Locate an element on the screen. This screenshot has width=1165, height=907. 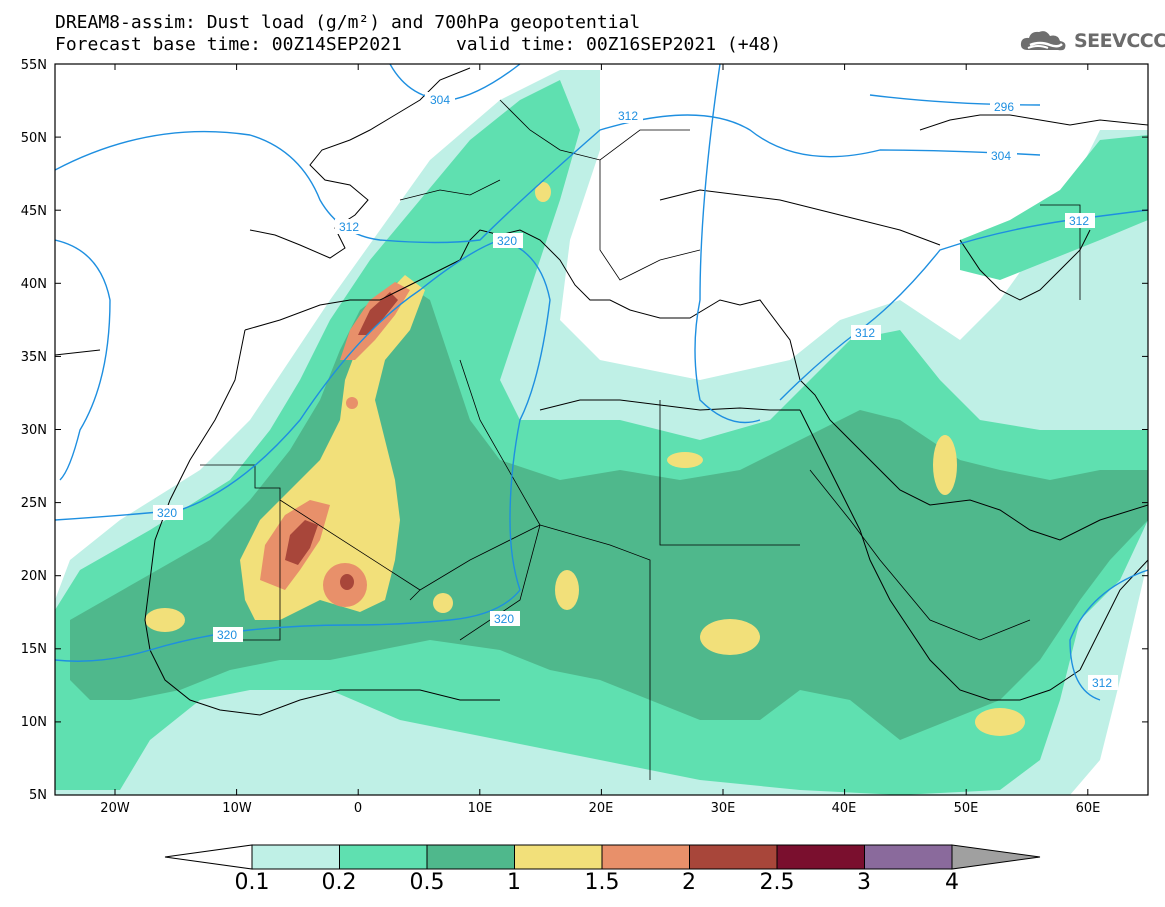
lat-label: 15N is located at coordinates (34, 649).